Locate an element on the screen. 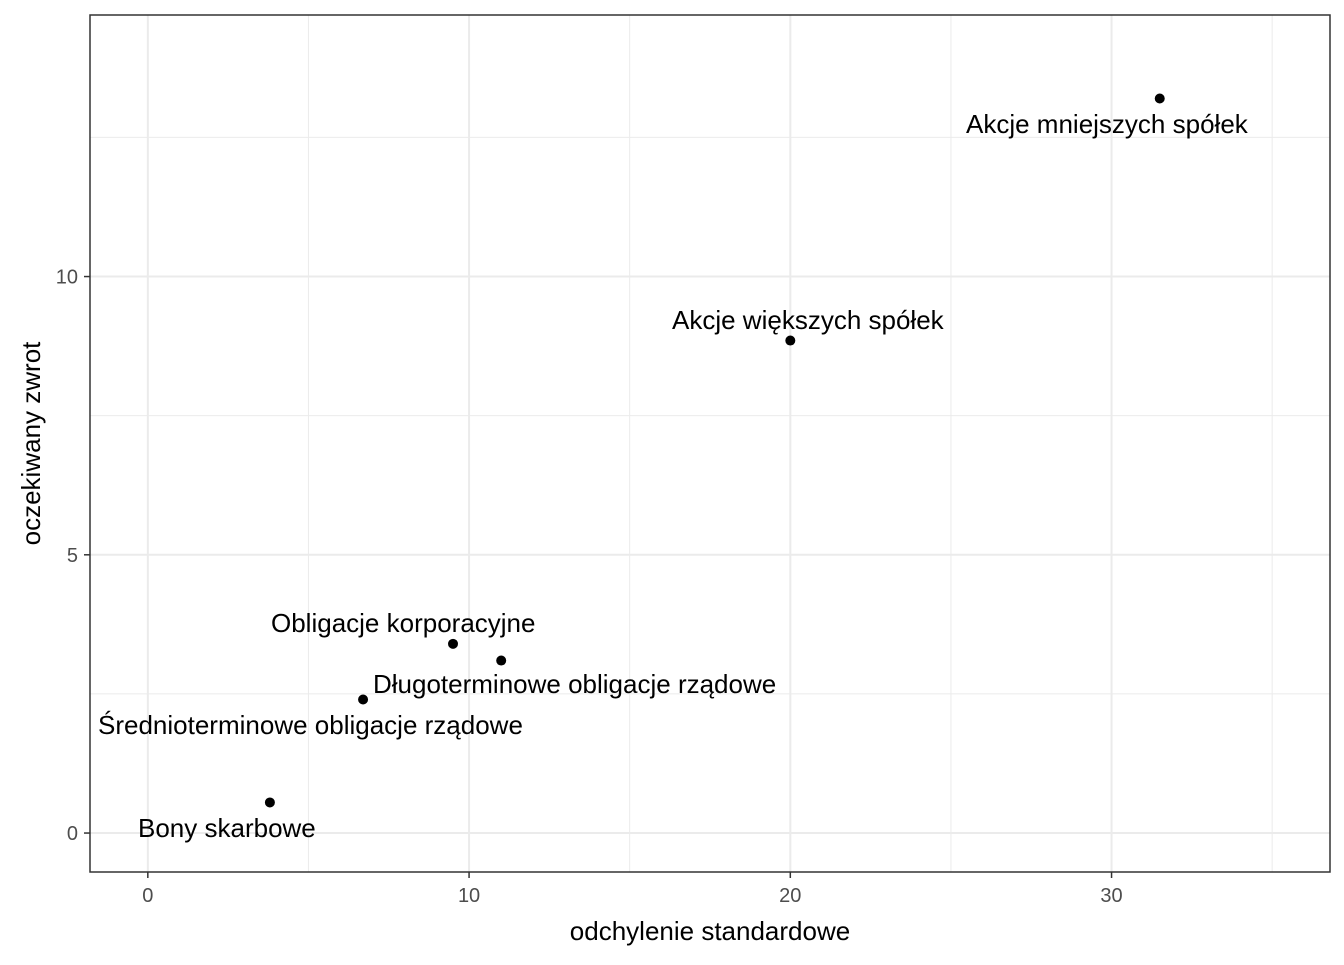 Image resolution: width=1344 pixels, height=965 pixels. x-tick-label: 30 is located at coordinates (1111, 896).